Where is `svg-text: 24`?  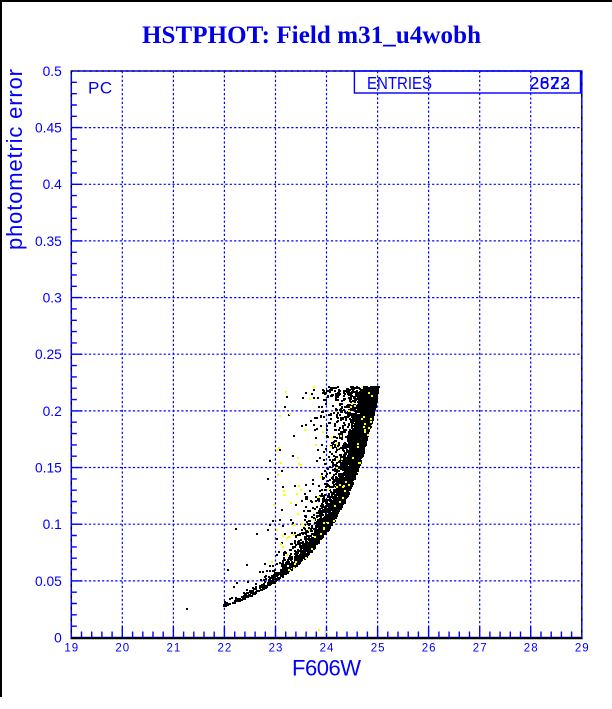 svg-text: 24 is located at coordinates (327, 649).